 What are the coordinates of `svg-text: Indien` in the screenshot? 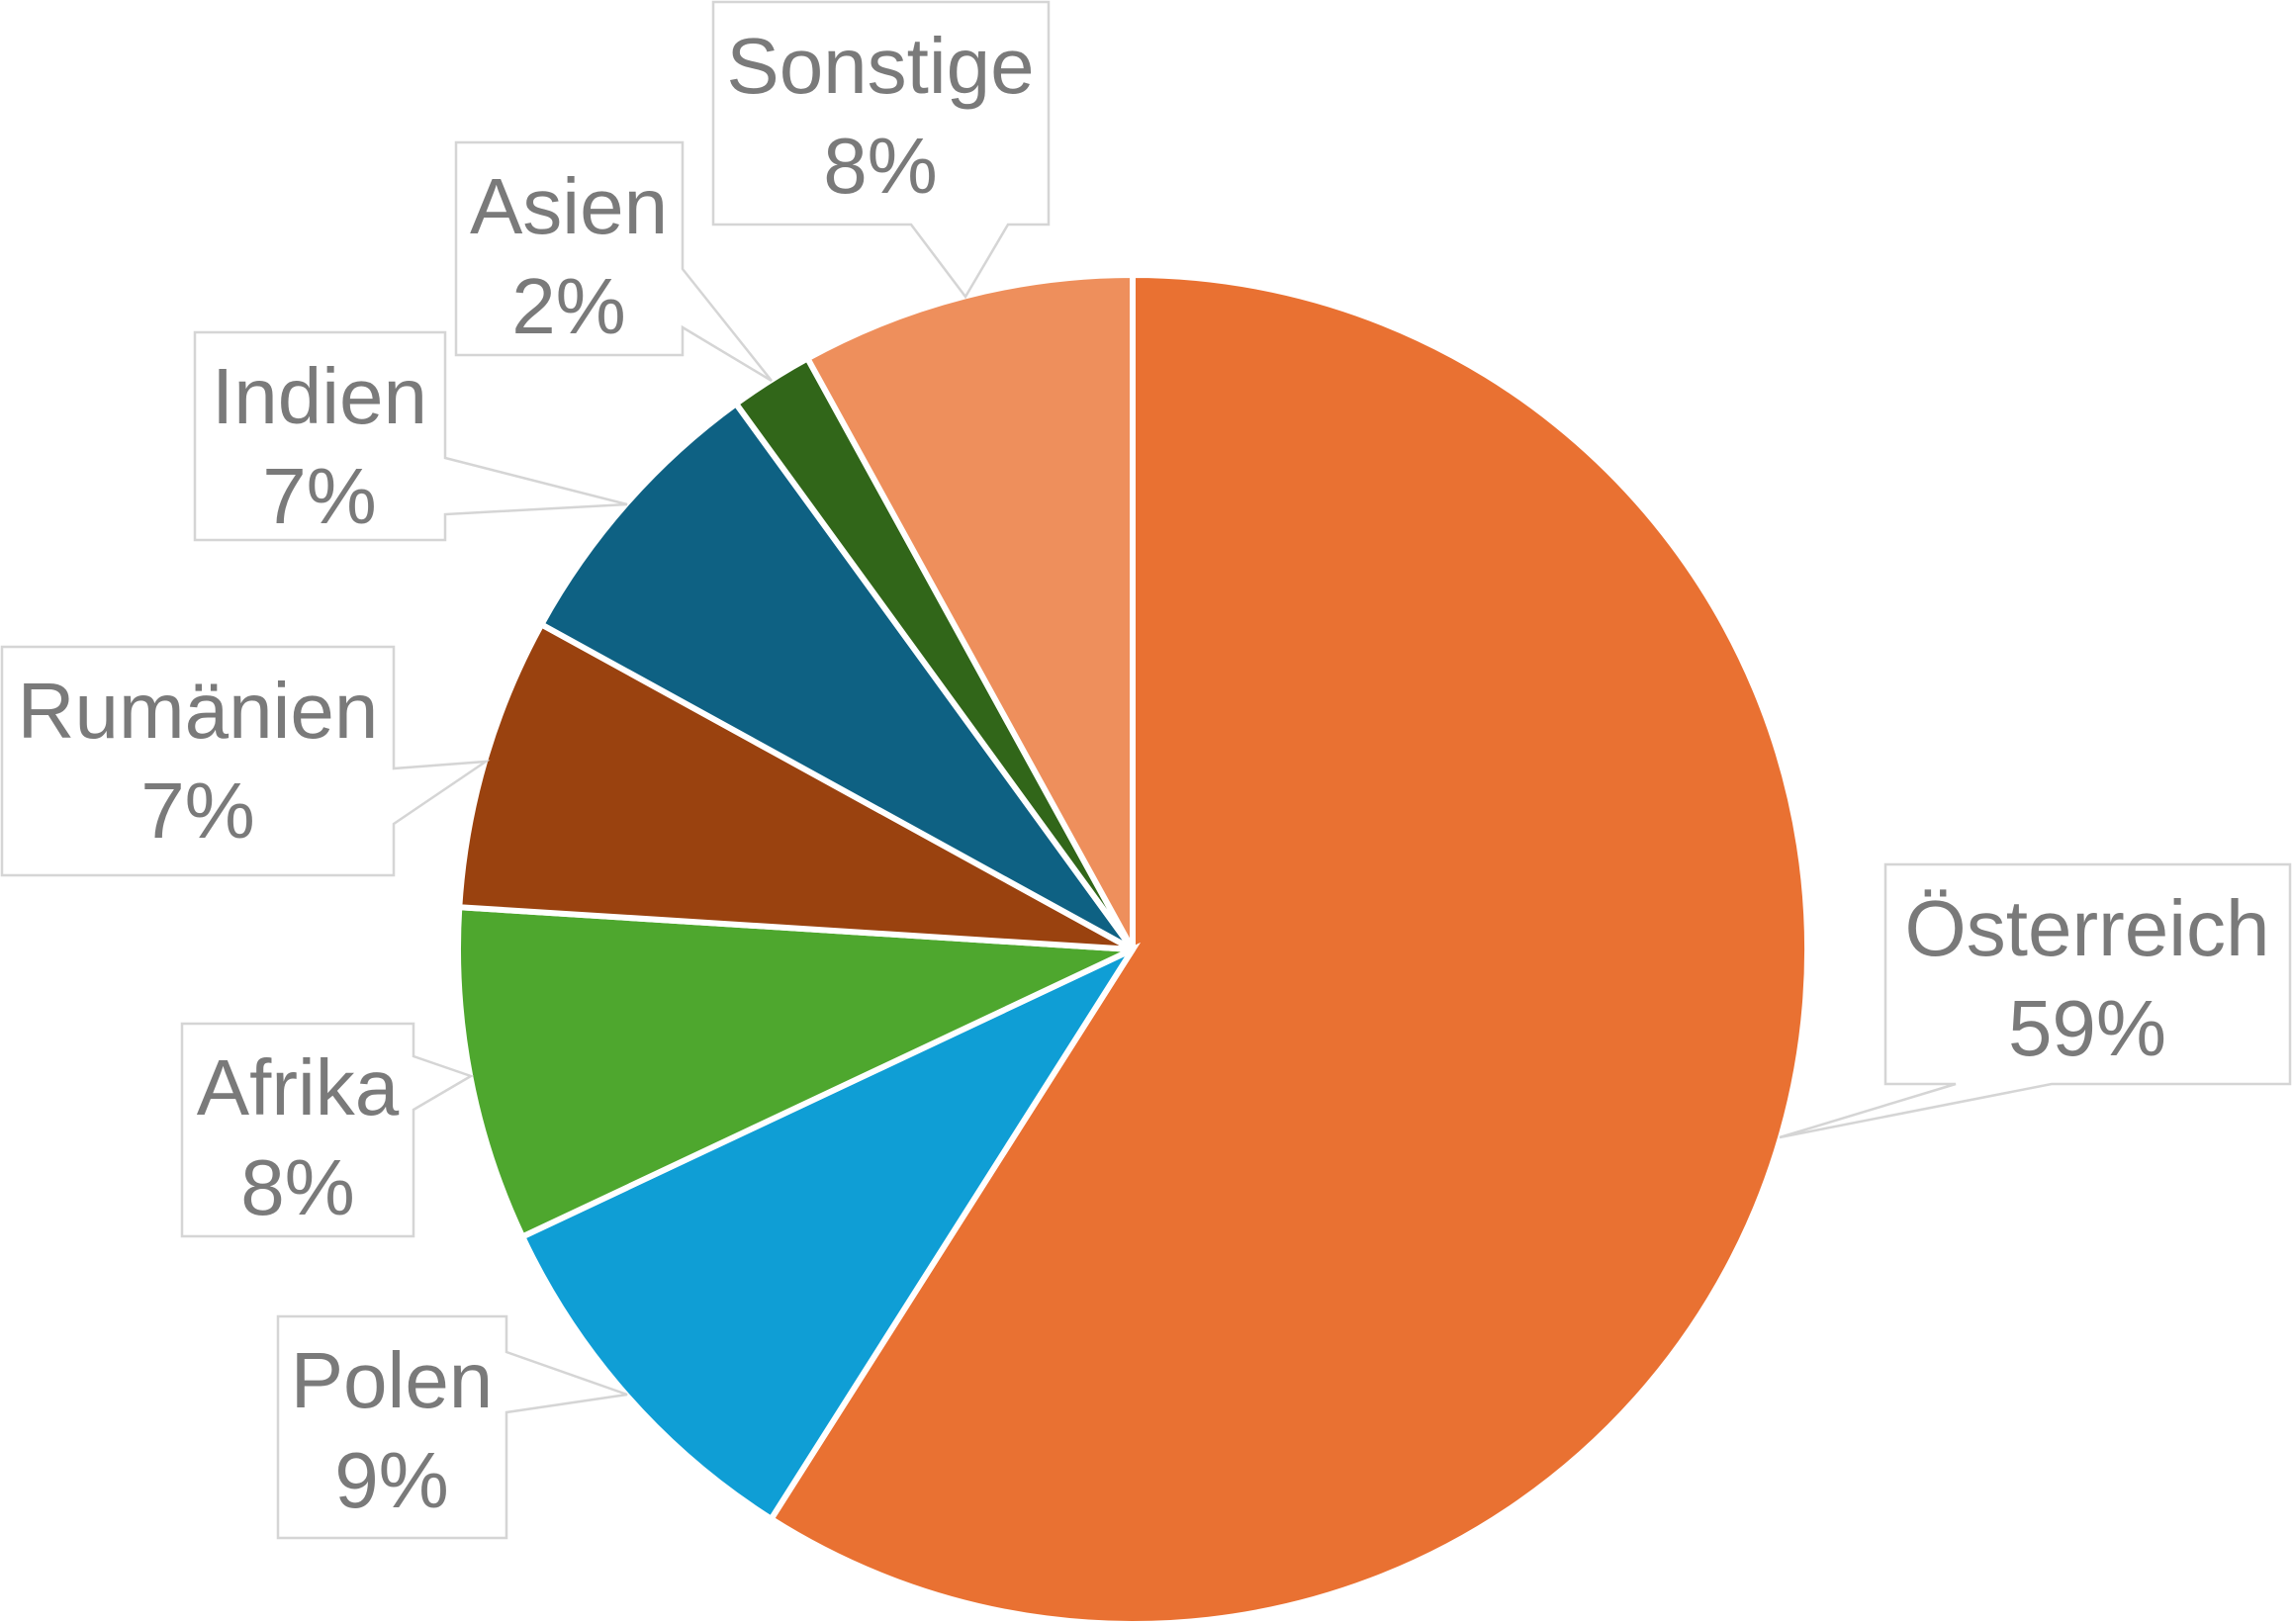 It's located at (319, 396).